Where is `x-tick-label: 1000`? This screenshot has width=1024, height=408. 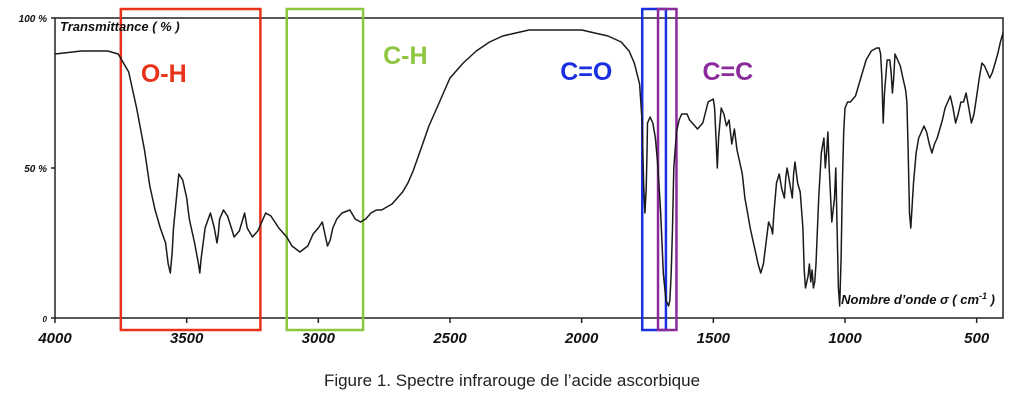
x-tick-label: 1000 is located at coordinates (845, 338).